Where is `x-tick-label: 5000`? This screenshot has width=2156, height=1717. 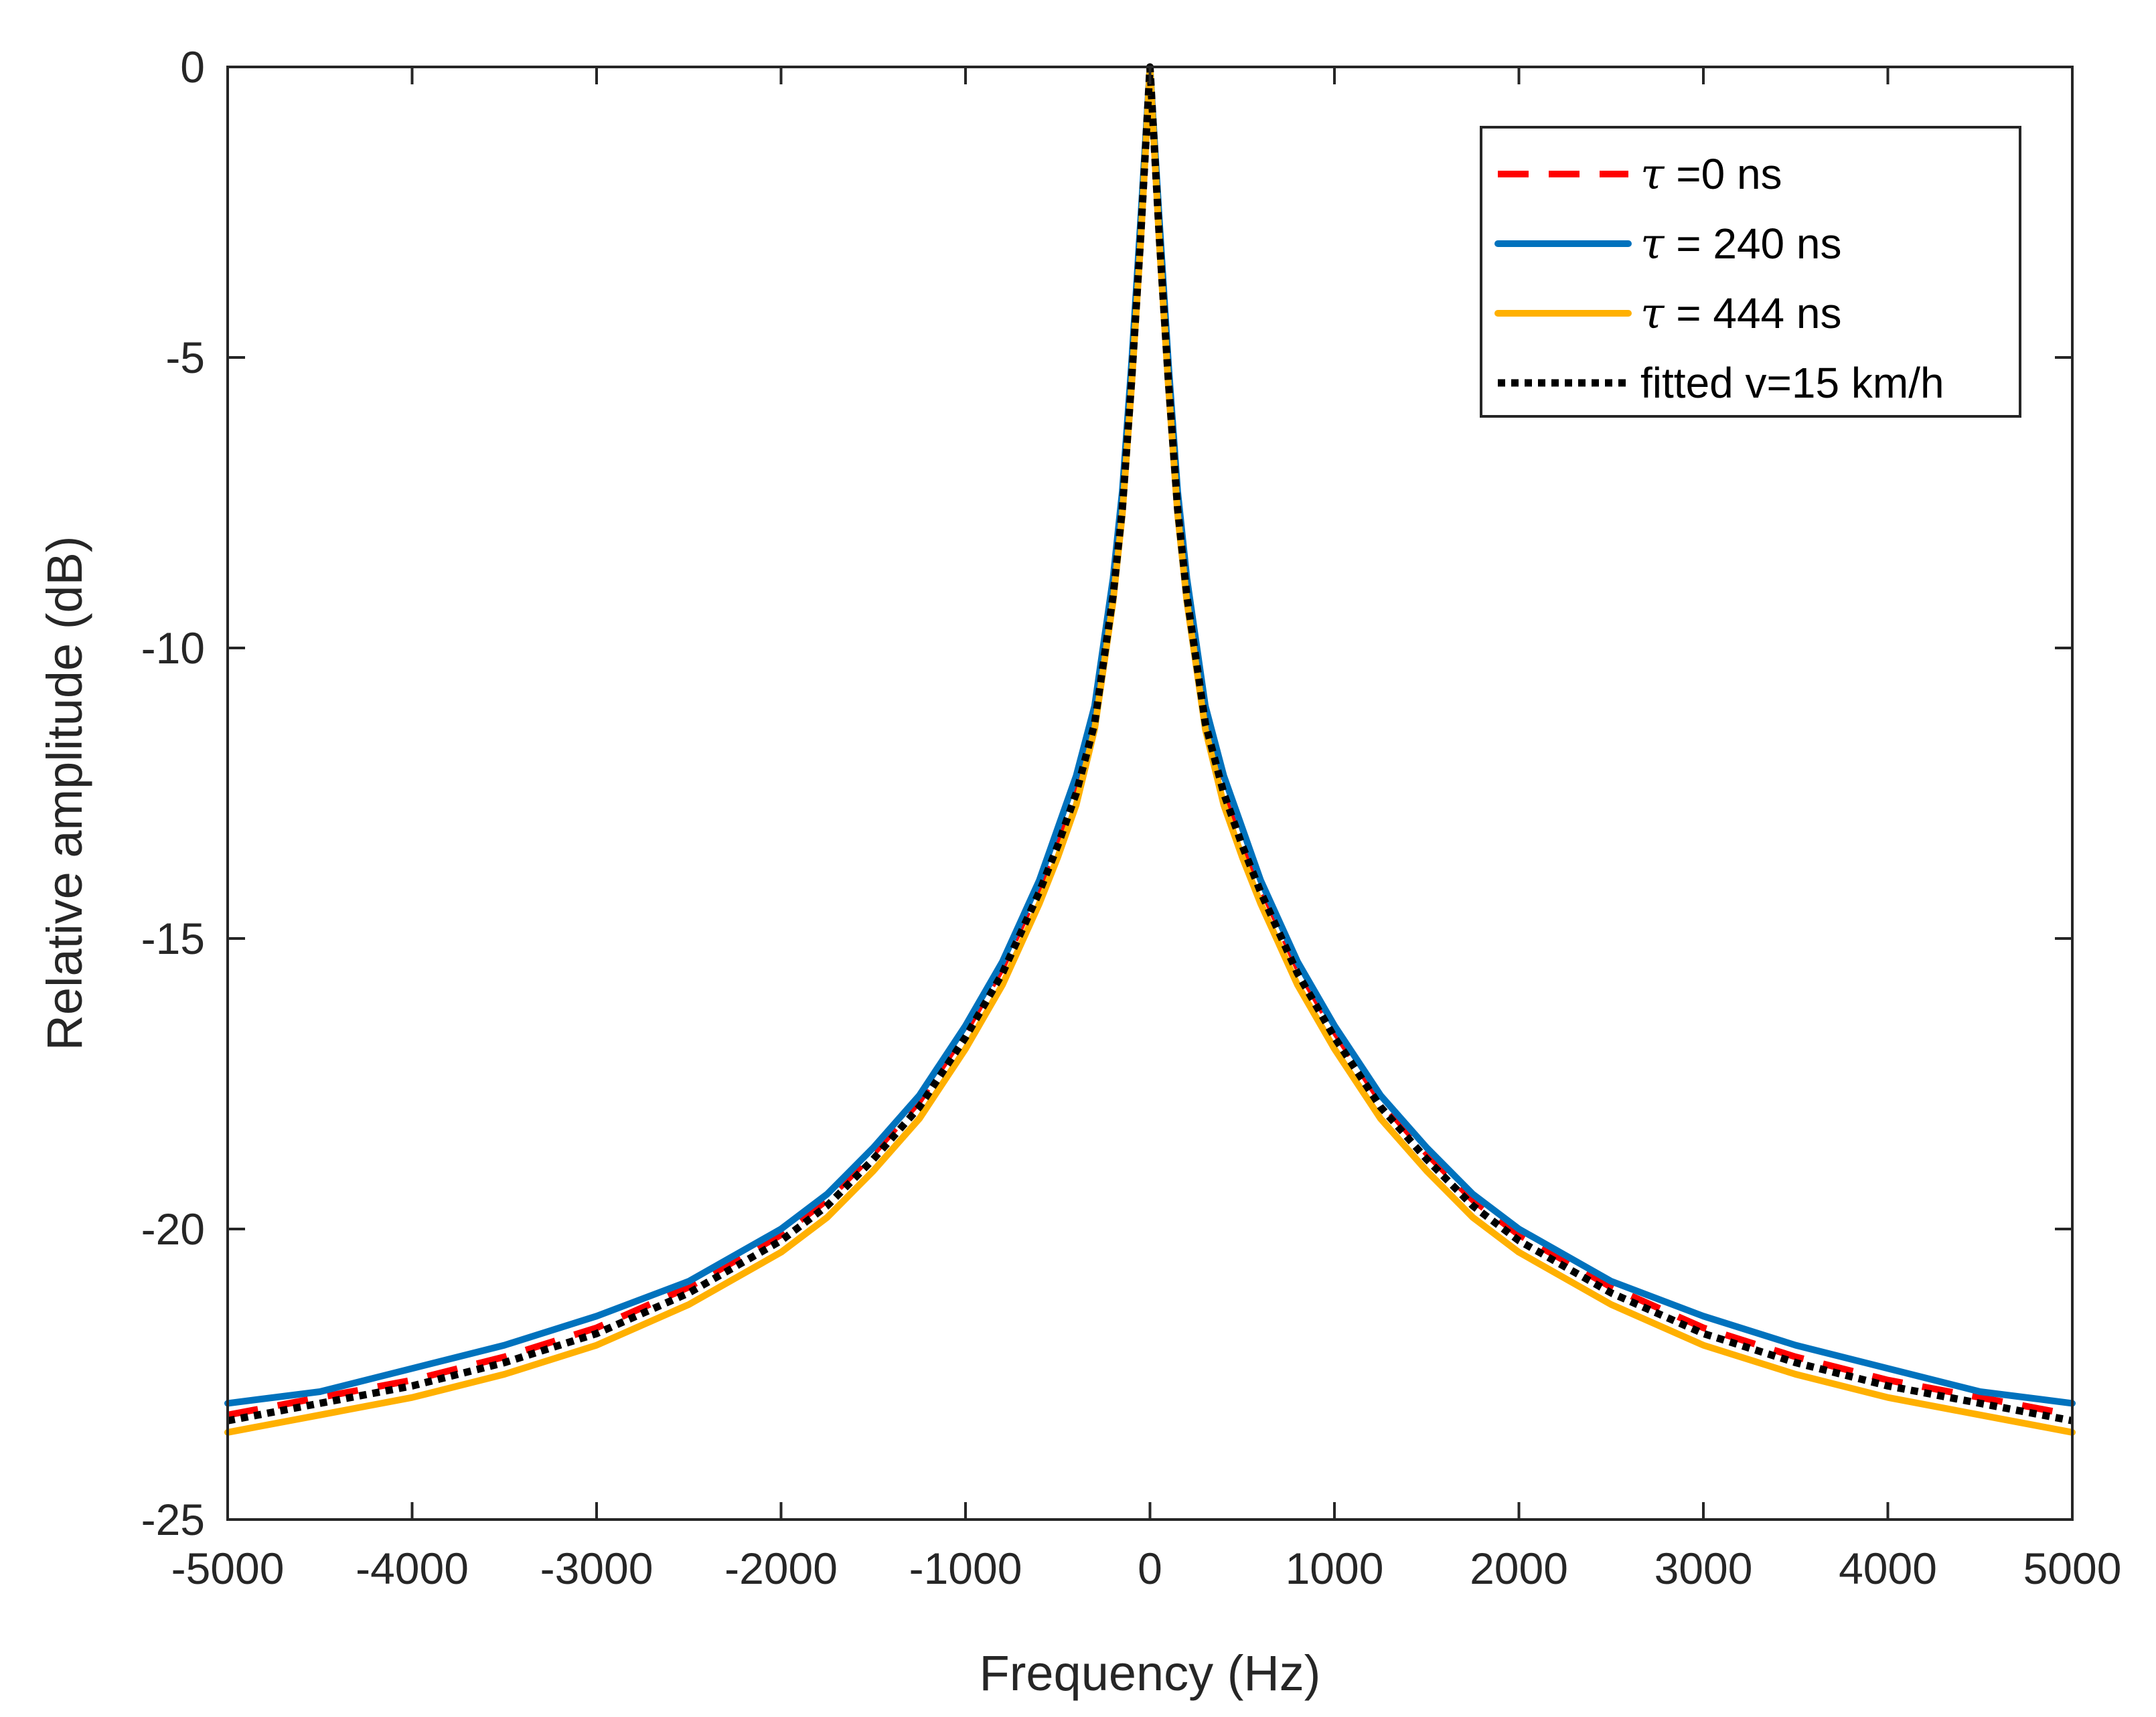
x-tick-label: 5000 is located at coordinates (2072, 1568).